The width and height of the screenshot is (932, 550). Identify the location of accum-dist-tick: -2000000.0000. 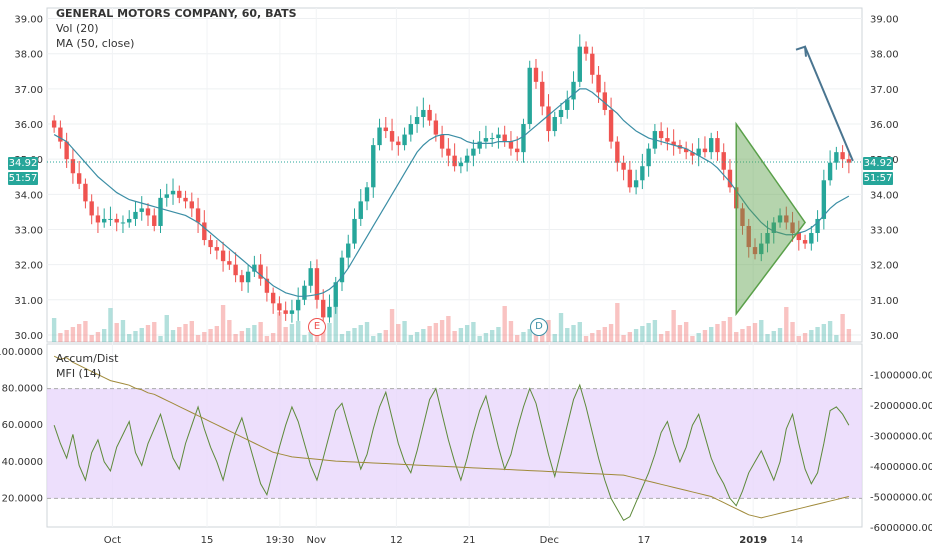
(901, 406).